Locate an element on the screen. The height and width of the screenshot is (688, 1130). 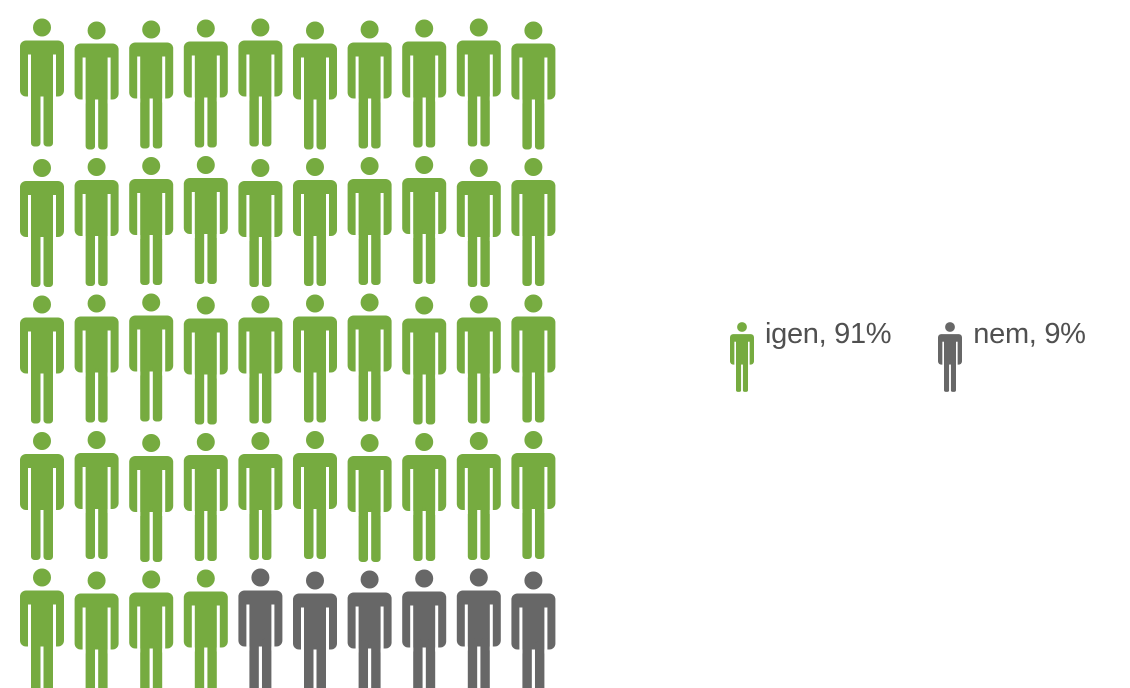
legend: igen, 91% nem, 9% is located at coordinates (908, 357).